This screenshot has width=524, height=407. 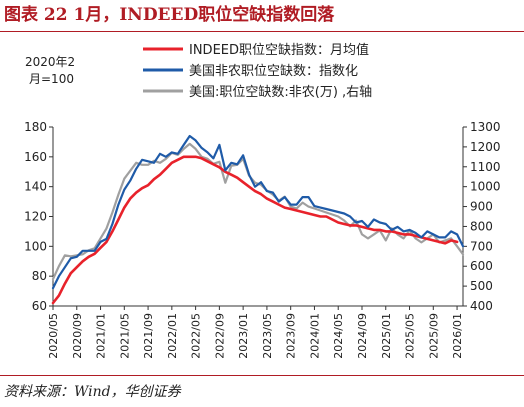 What do you see at coordinates (39, 276) in the screenshot?
I see `y-left-tick-label: 80` at bounding box center [39, 276].